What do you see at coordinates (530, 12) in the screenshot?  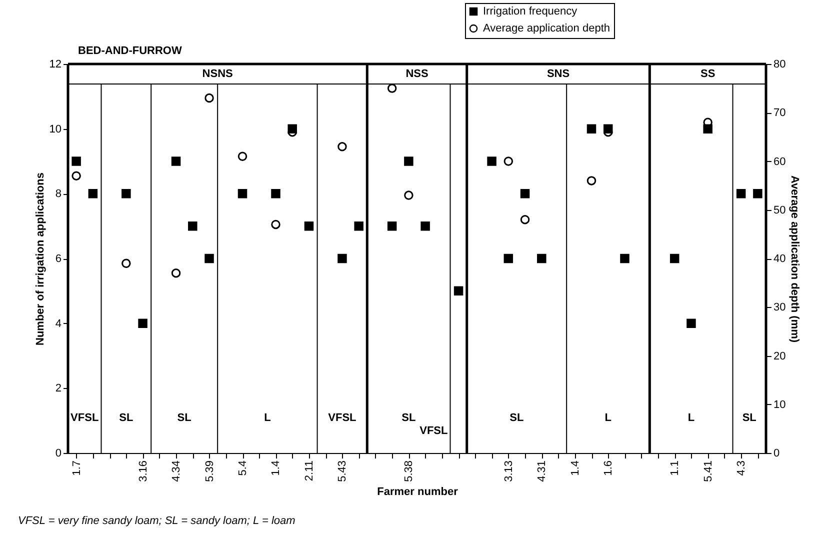 I see `legend-label: Irrigation frequency` at bounding box center [530, 12].